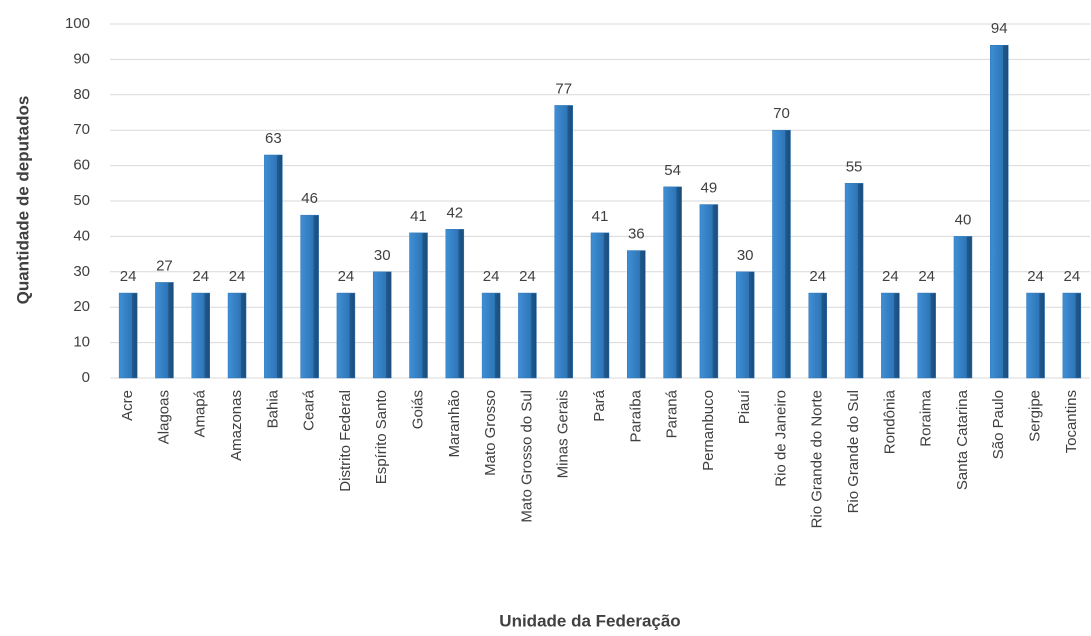 This screenshot has width=1091, height=636. What do you see at coordinates (962, 439) in the screenshot?
I see `x-tick-label: Santa Catarina` at bounding box center [962, 439].